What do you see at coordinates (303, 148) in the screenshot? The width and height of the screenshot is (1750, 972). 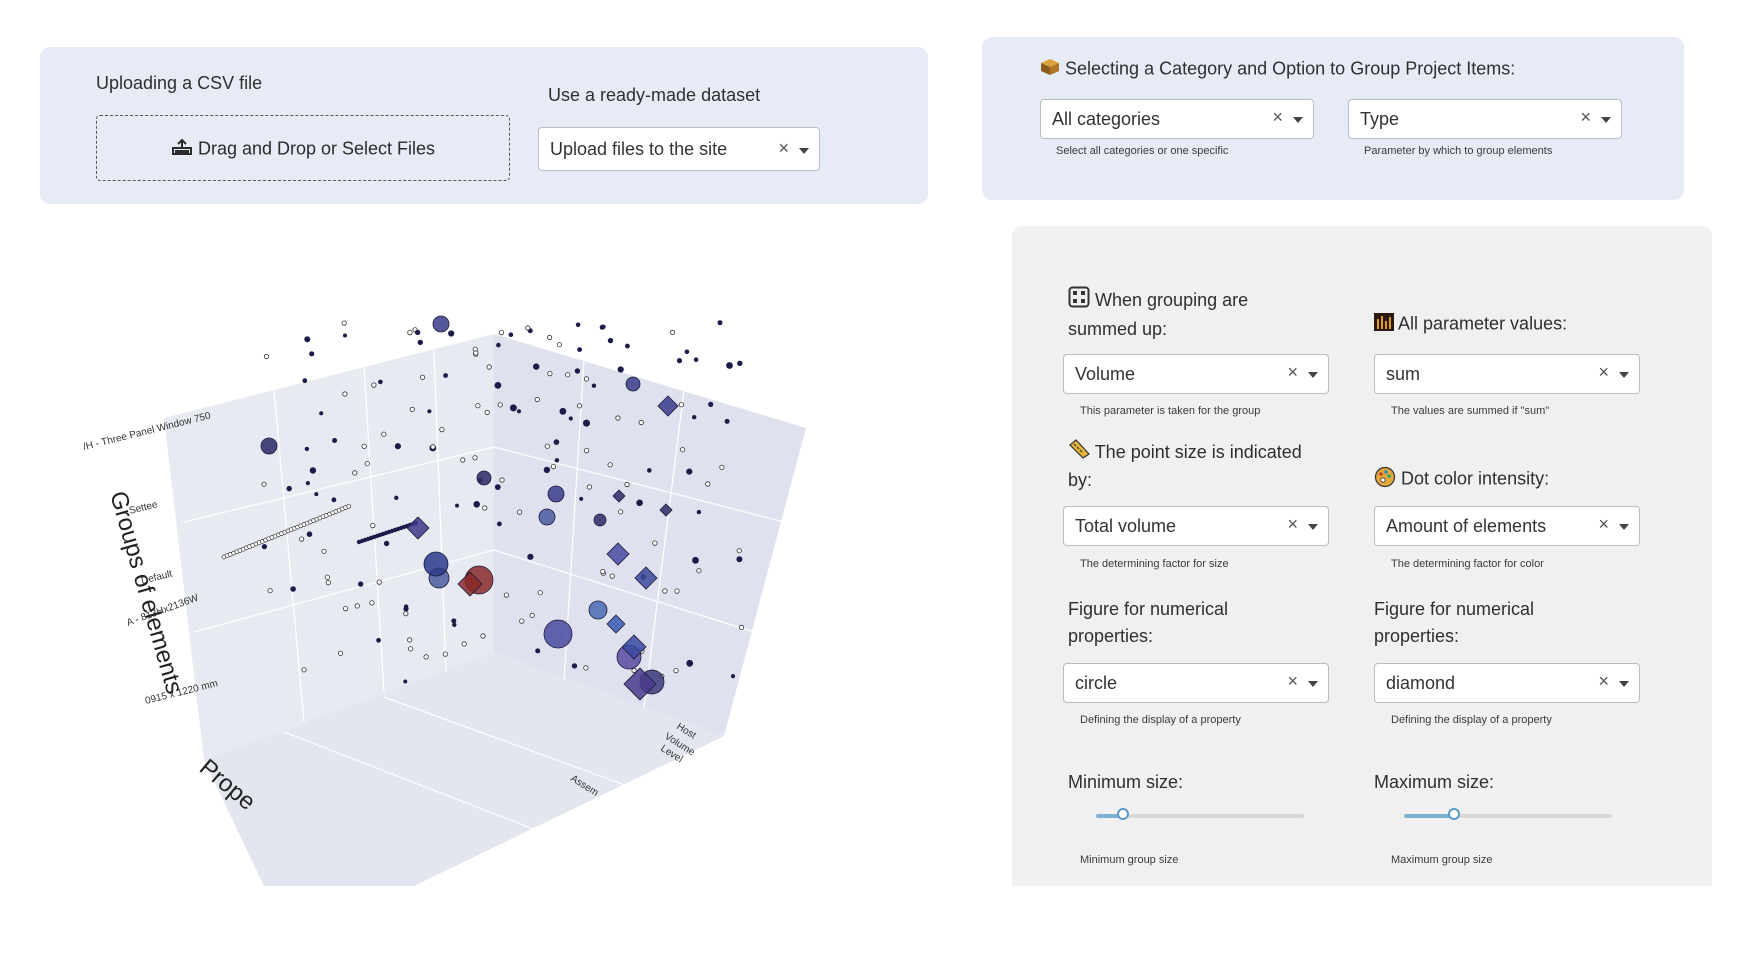 I see `file-dropzone: Drag and Drop or Select Files` at bounding box center [303, 148].